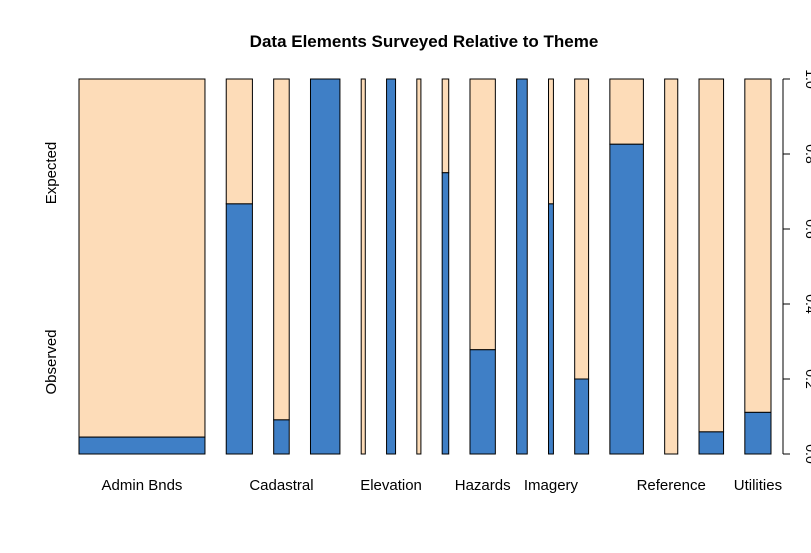  Describe the element at coordinates (142, 485) in the screenshot. I see `x-label-bar-0: Admin Bnds` at that location.